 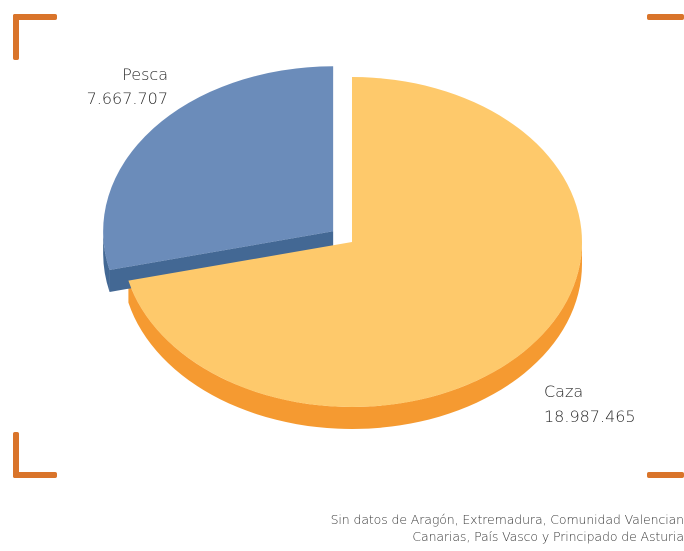 I want to click on data-label-value-caza: 18.987.465, so click(x=590, y=416).